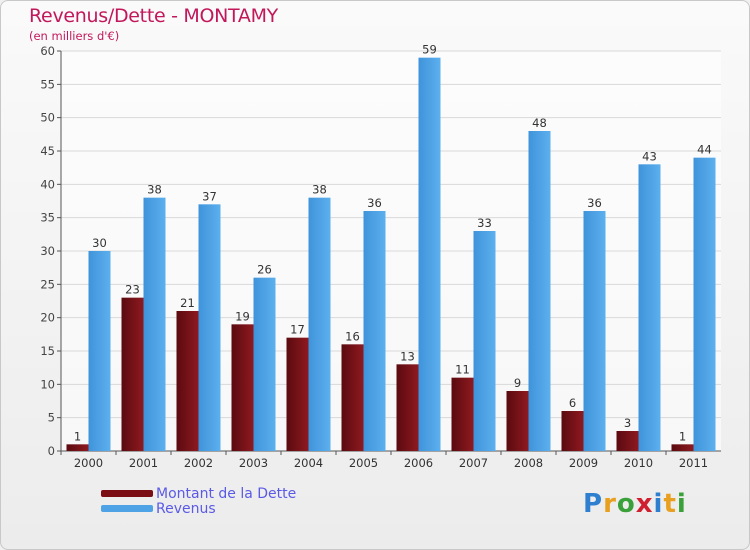 This screenshot has height=550, width=750. What do you see at coordinates (539, 123) in the screenshot?
I see `revenue-value-label: 48` at bounding box center [539, 123].